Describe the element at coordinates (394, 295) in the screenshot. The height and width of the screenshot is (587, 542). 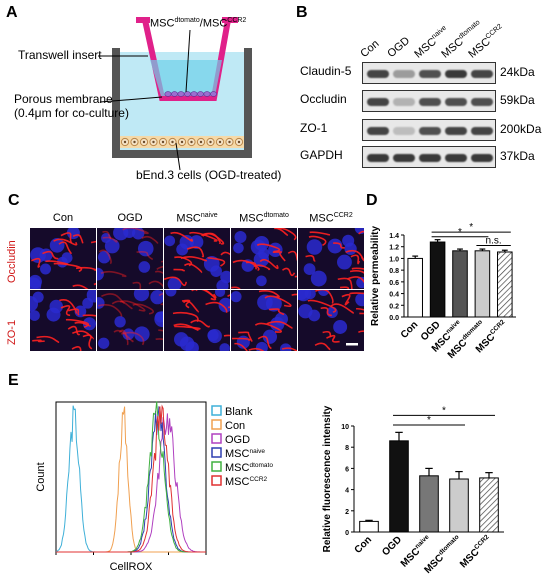
I see `y-tick-label: 0.4` at that location.